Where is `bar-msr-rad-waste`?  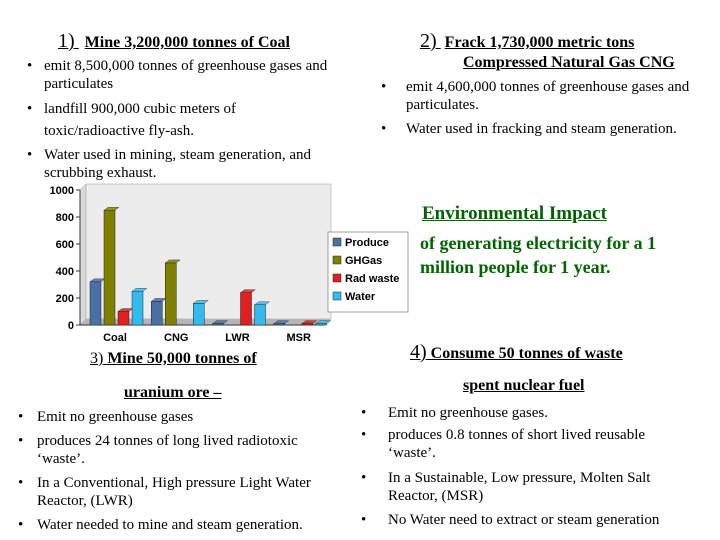
bar-msr-rad-waste is located at coordinates (307, 324).